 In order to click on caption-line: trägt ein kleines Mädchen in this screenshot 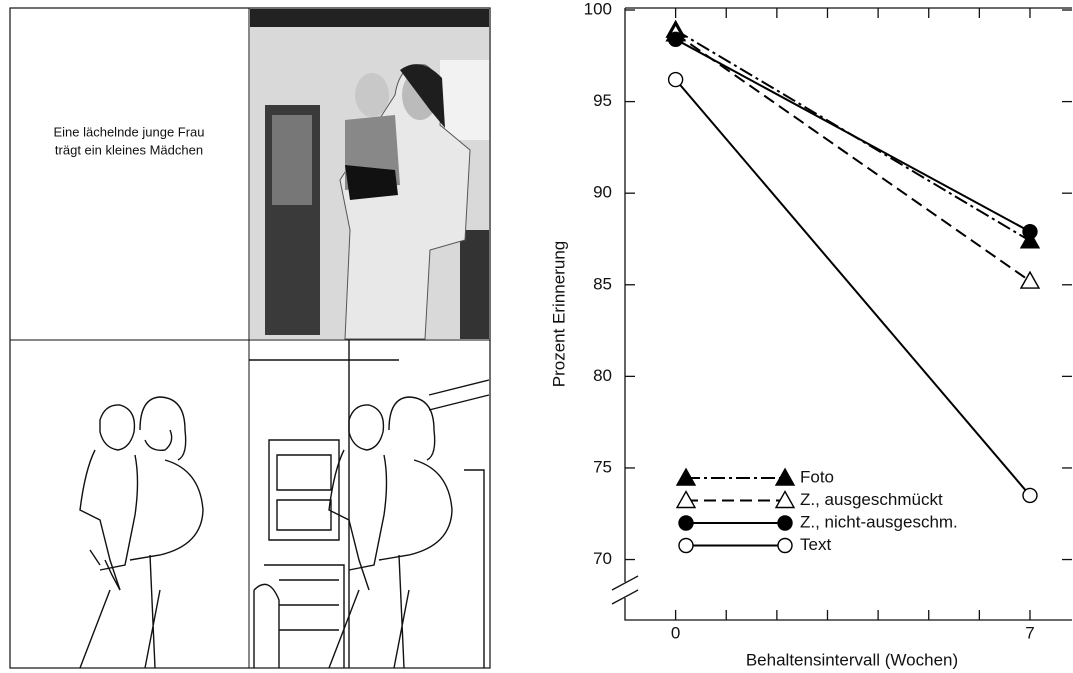, I will do `click(129, 149)`.